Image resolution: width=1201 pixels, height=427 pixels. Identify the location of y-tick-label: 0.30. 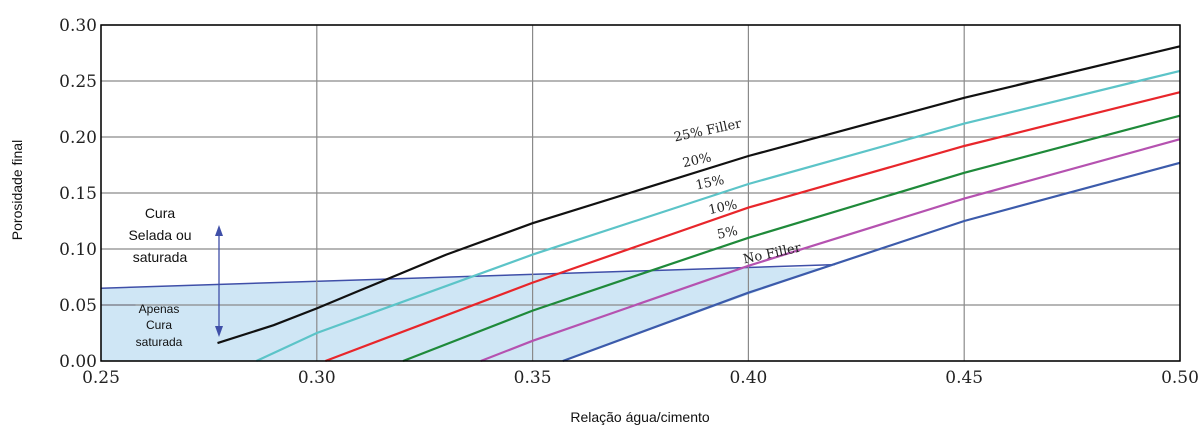
(78, 26).